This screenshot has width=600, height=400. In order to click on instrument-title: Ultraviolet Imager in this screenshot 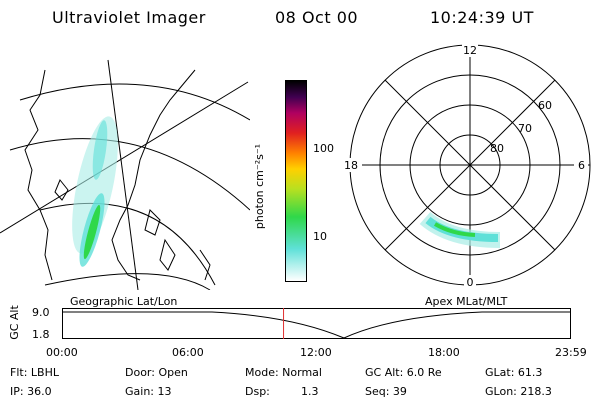, I will do `click(129, 17)`.